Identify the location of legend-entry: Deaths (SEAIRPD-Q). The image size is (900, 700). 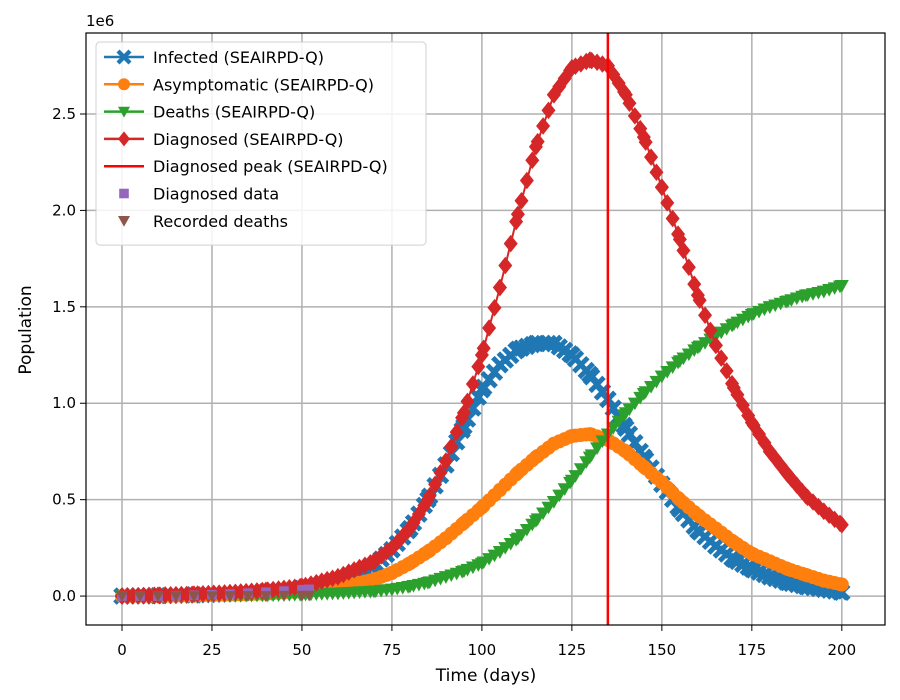
(209, 112).